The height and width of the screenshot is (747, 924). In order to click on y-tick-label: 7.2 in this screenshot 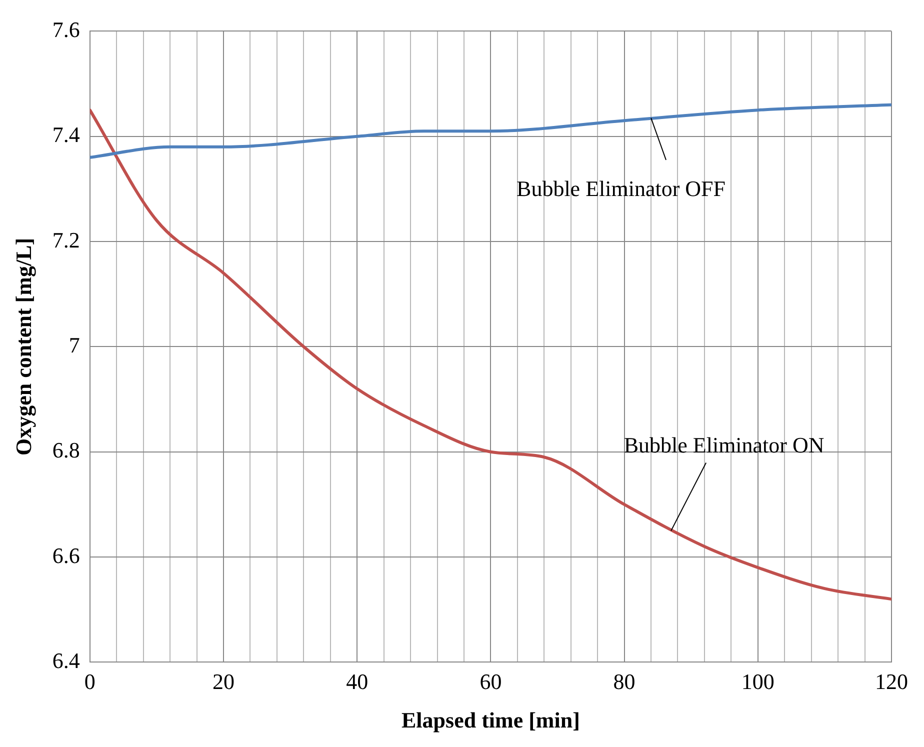, I will do `click(66, 239)`.